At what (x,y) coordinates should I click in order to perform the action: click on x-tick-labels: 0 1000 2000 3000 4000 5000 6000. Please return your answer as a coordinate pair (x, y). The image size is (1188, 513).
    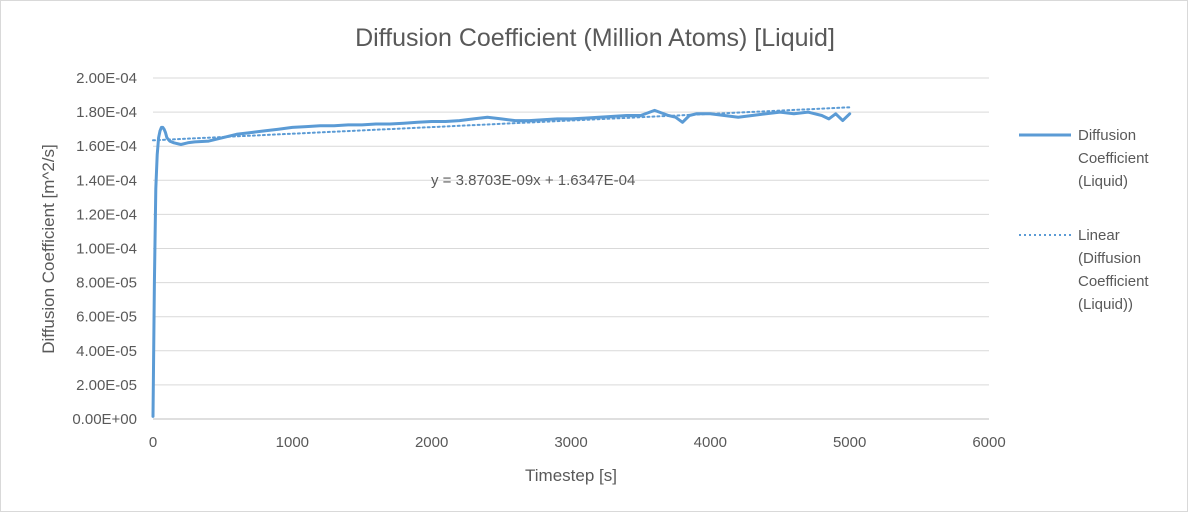
    Looking at the image, I should click on (577, 442).